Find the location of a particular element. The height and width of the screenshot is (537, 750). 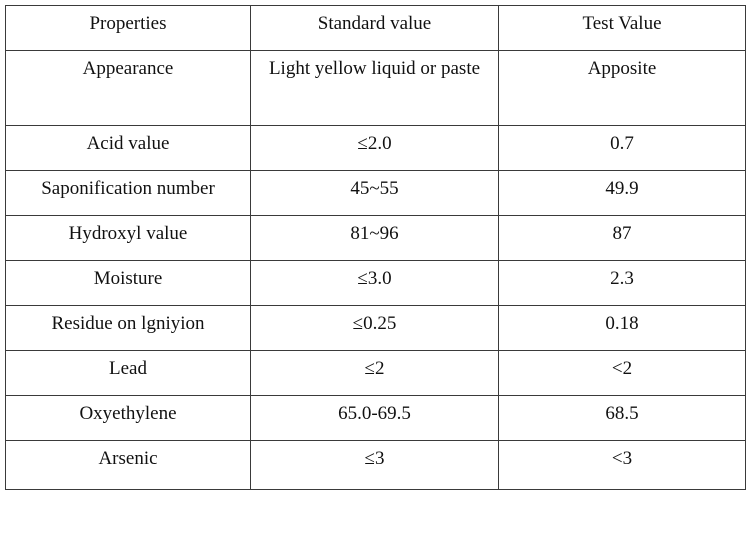

standard-value-cell: Light yellow liquid or paste is located at coordinates (374, 88).